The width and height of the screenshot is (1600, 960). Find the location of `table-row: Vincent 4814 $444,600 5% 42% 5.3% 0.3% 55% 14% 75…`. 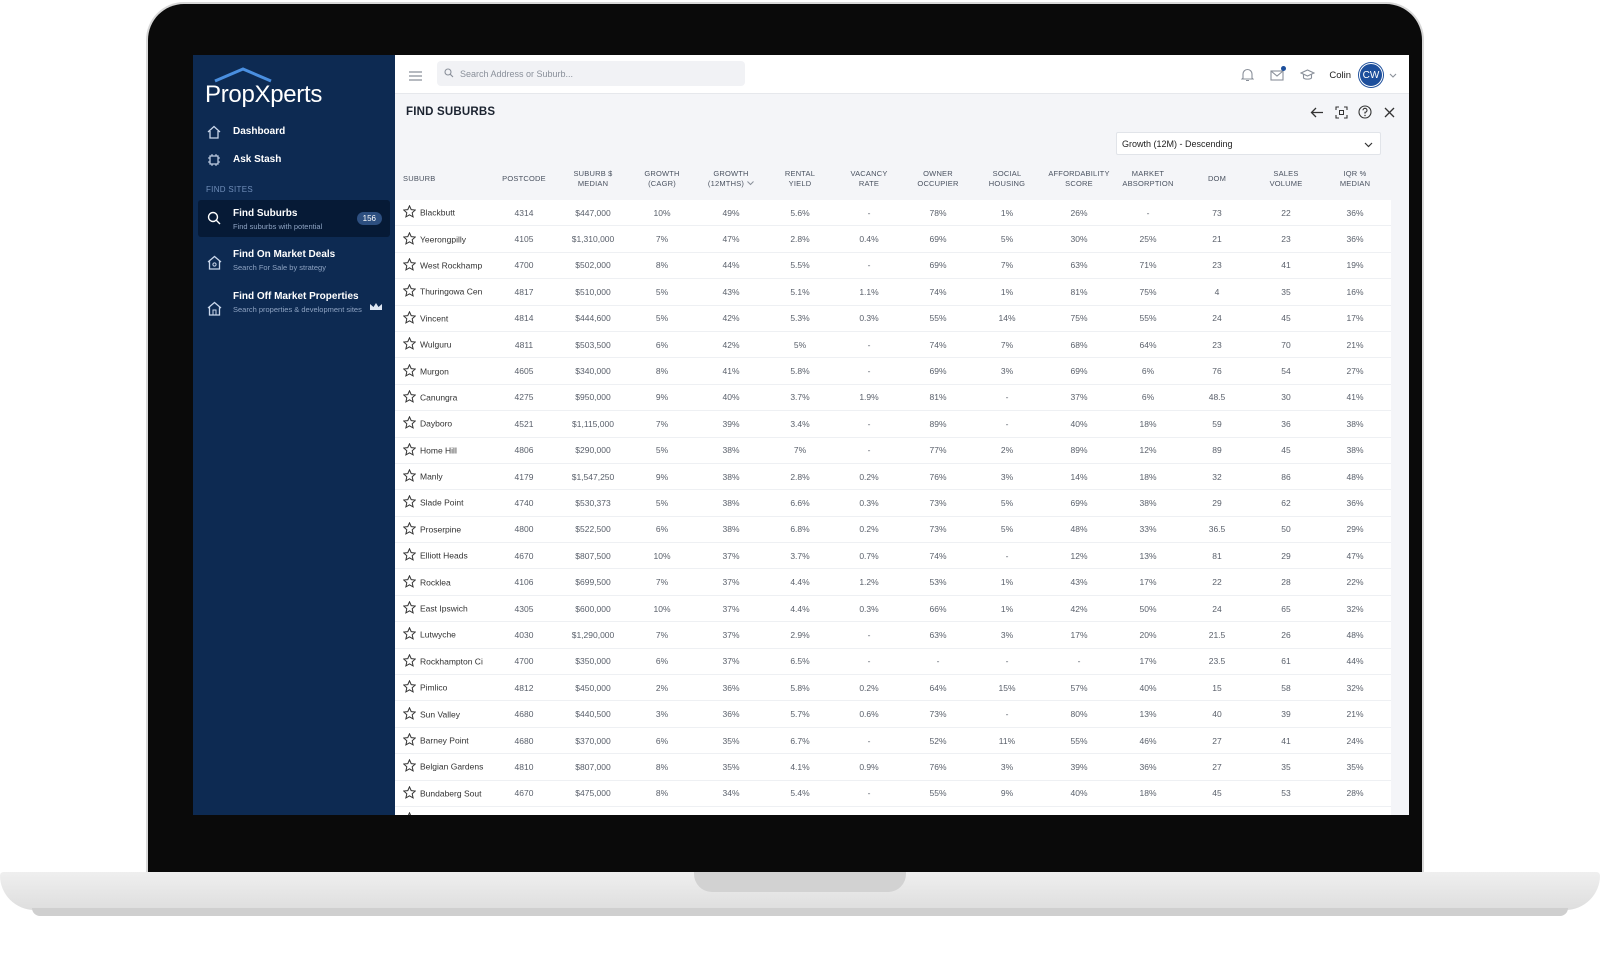

table-row: Vincent 4814 $444,600 5% 42% 5.3% 0.3% 55% 14% 75… is located at coordinates (893, 318).